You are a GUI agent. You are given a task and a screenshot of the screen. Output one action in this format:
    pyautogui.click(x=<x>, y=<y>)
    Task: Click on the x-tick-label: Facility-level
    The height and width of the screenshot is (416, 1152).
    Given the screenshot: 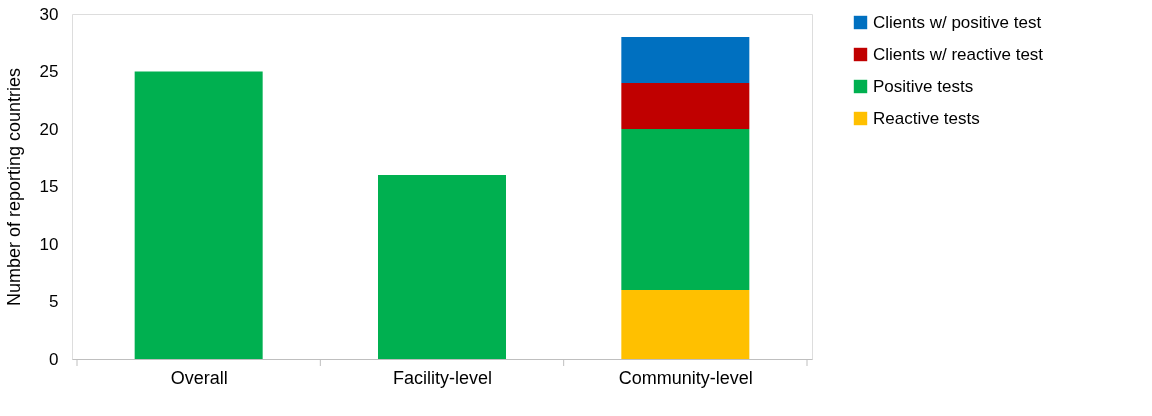 What is the action you would take?
    pyautogui.click(x=442, y=377)
    